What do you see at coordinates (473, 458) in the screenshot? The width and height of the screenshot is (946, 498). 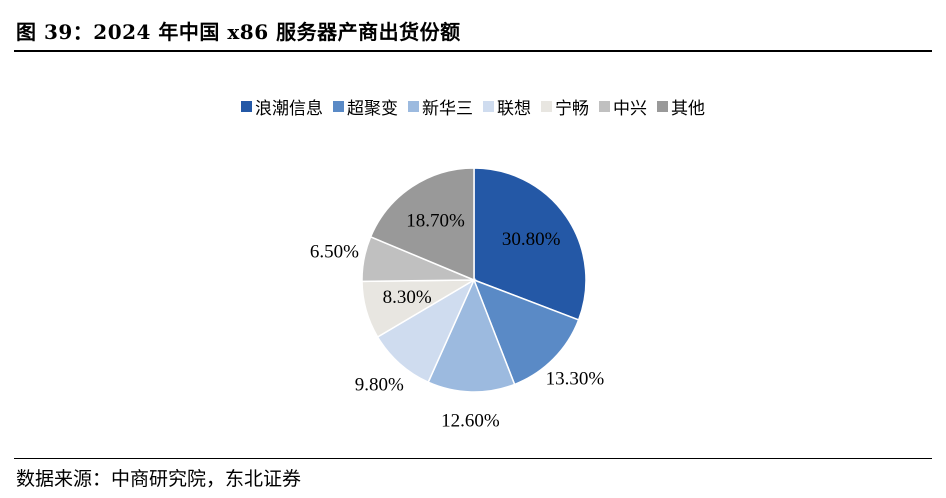 I see `source-rule` at bounding box center [473, 458].